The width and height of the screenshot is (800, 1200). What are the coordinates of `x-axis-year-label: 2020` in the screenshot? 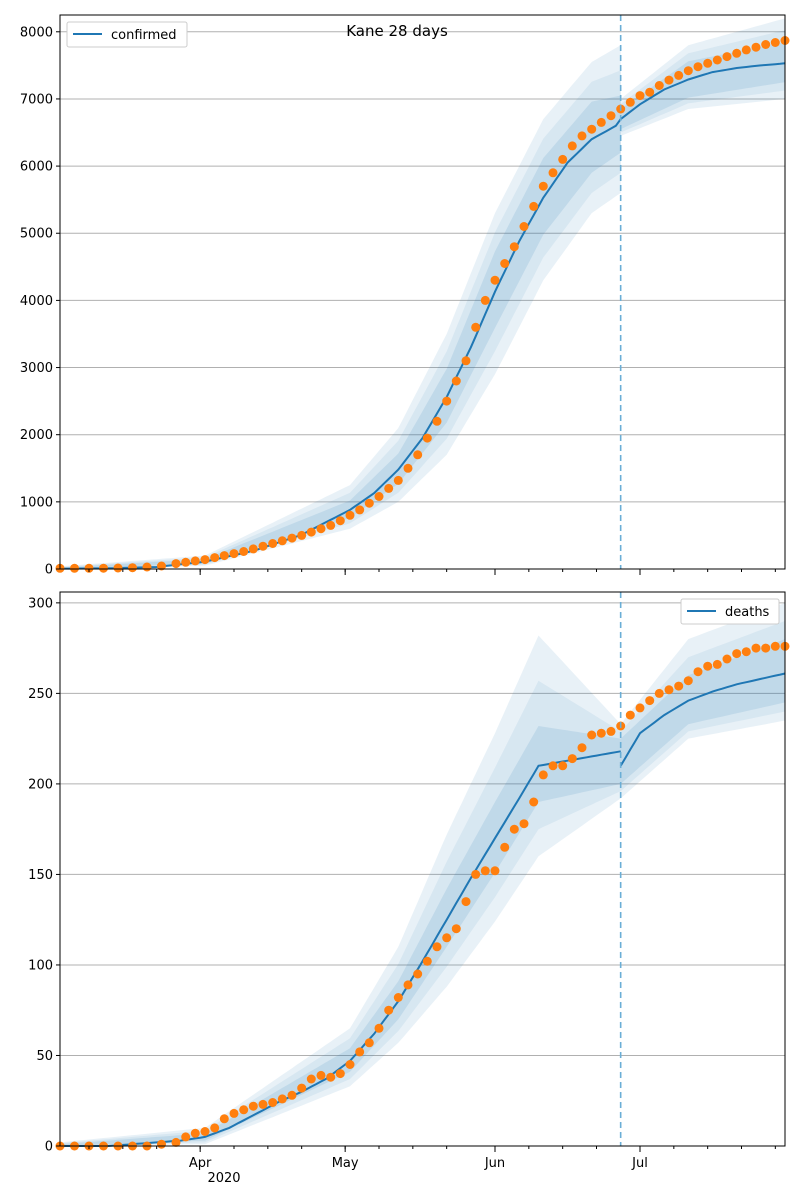 It's located at (223, 1178).